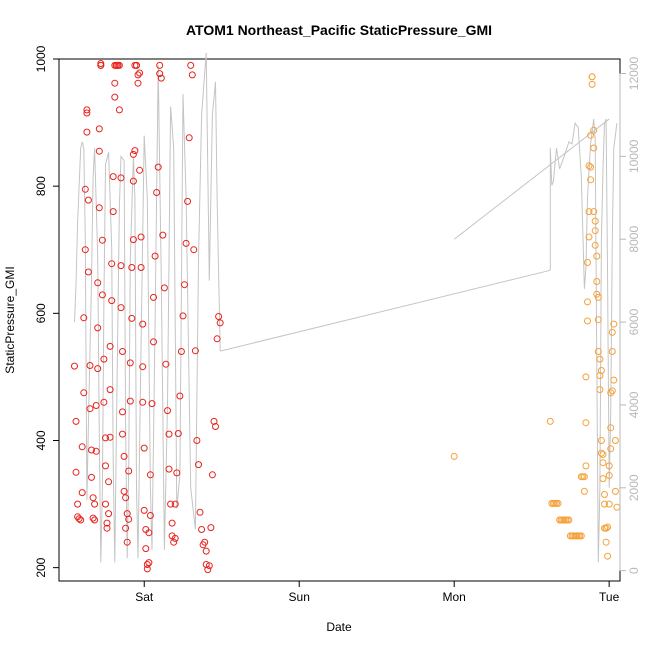 This screenshot has height=650, width=650. Describe the element at coordinates (634, 487) in the screenshot. I see `y2-tick-label: 2000` at that location.